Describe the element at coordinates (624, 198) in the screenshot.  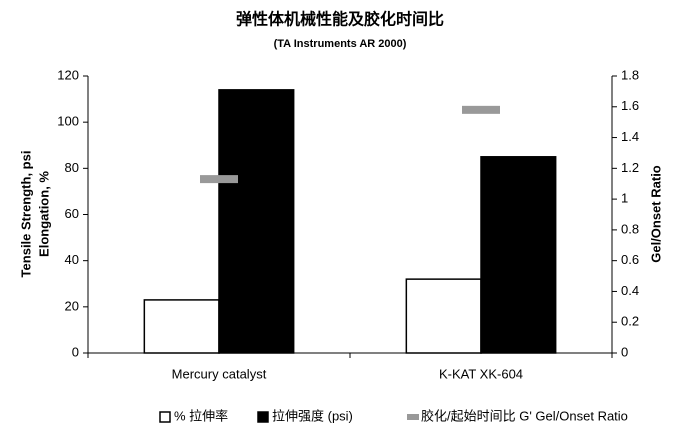
I see `y2-tick-label: 1` at that location.